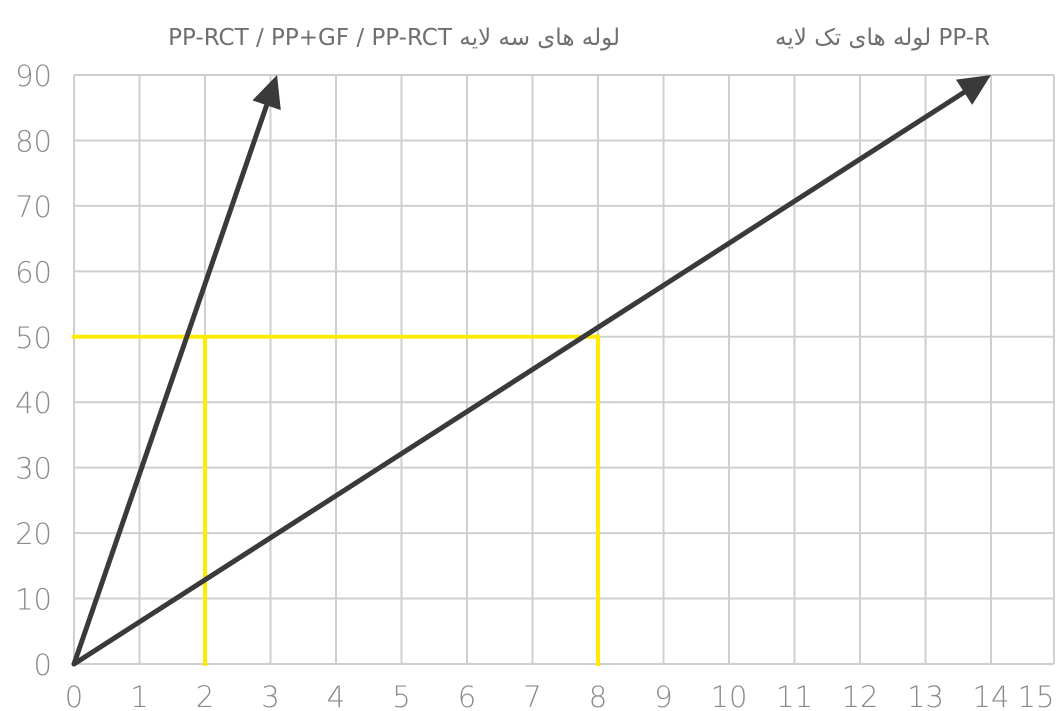 The image size is (1058, 711). Describe the element at coordinates (394, 38) in the screenshot. I see `series-label-three-layer: PP-RCT / PP+GF / PP-RCT لوله های سه لایه` at that location.